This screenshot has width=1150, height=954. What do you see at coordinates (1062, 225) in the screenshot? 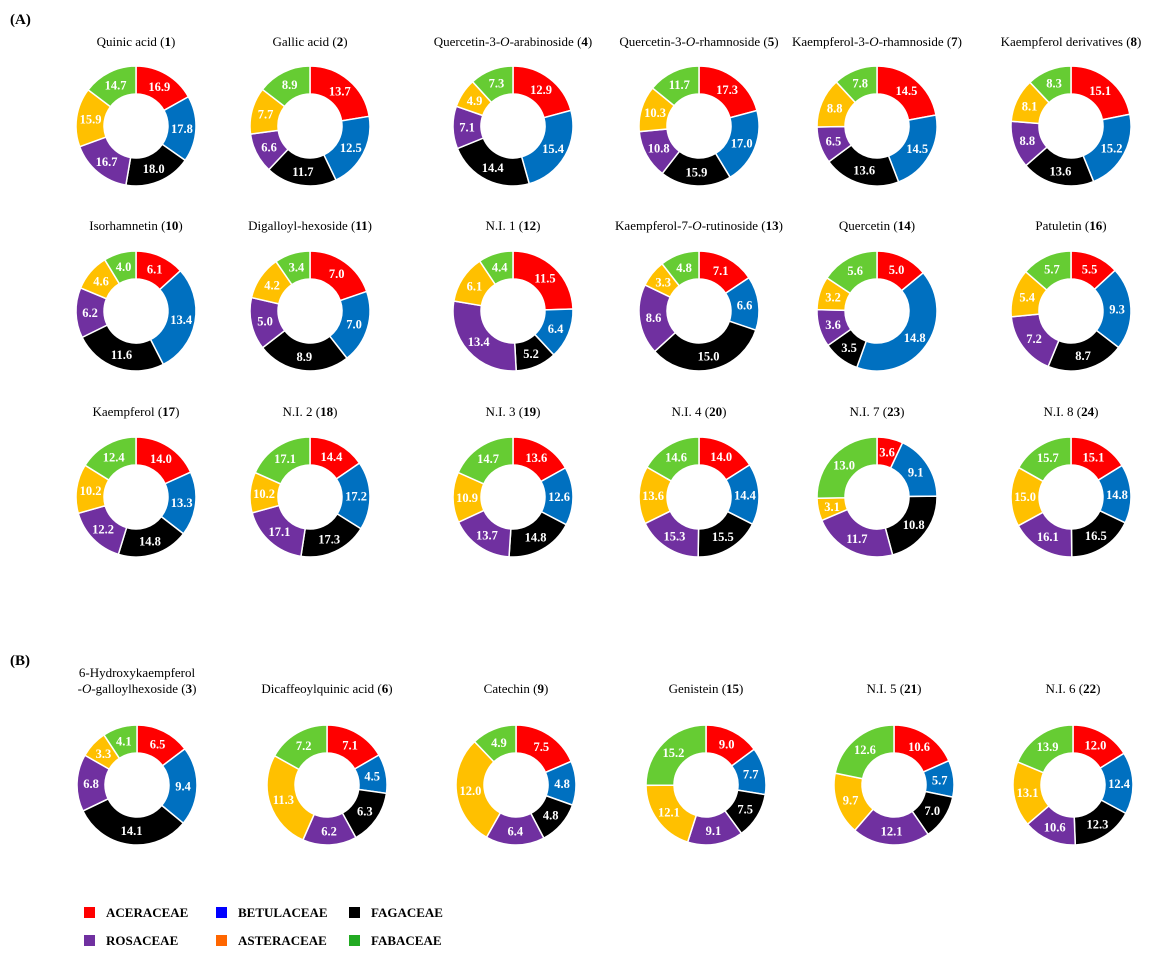
I see `chart-title-part: Patuletin (` at bounding box center [1062, 225].